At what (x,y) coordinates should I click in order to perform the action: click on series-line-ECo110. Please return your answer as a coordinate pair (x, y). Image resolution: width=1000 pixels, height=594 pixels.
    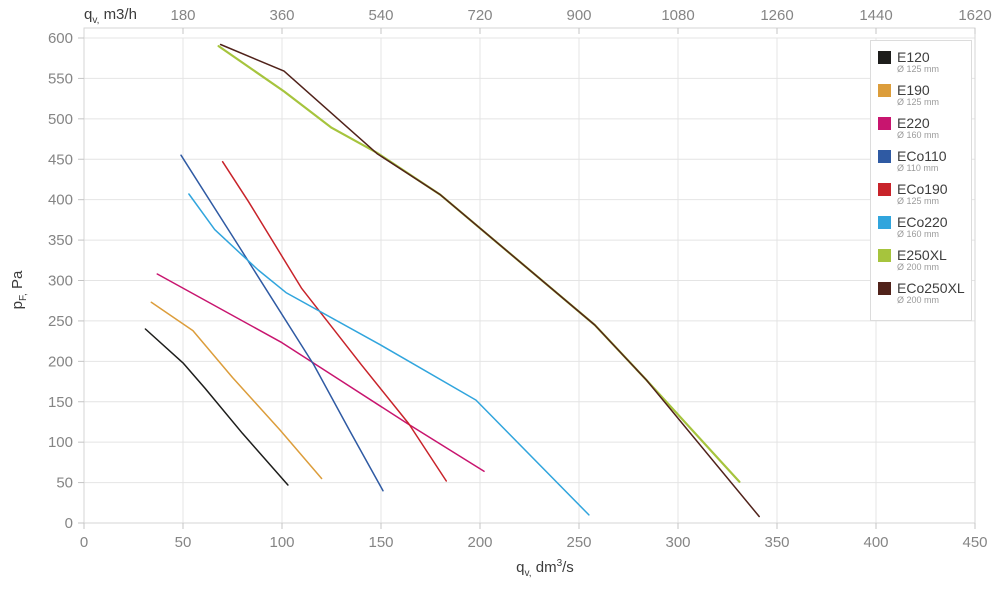
    Looking at the image, I should click on (282, 323).